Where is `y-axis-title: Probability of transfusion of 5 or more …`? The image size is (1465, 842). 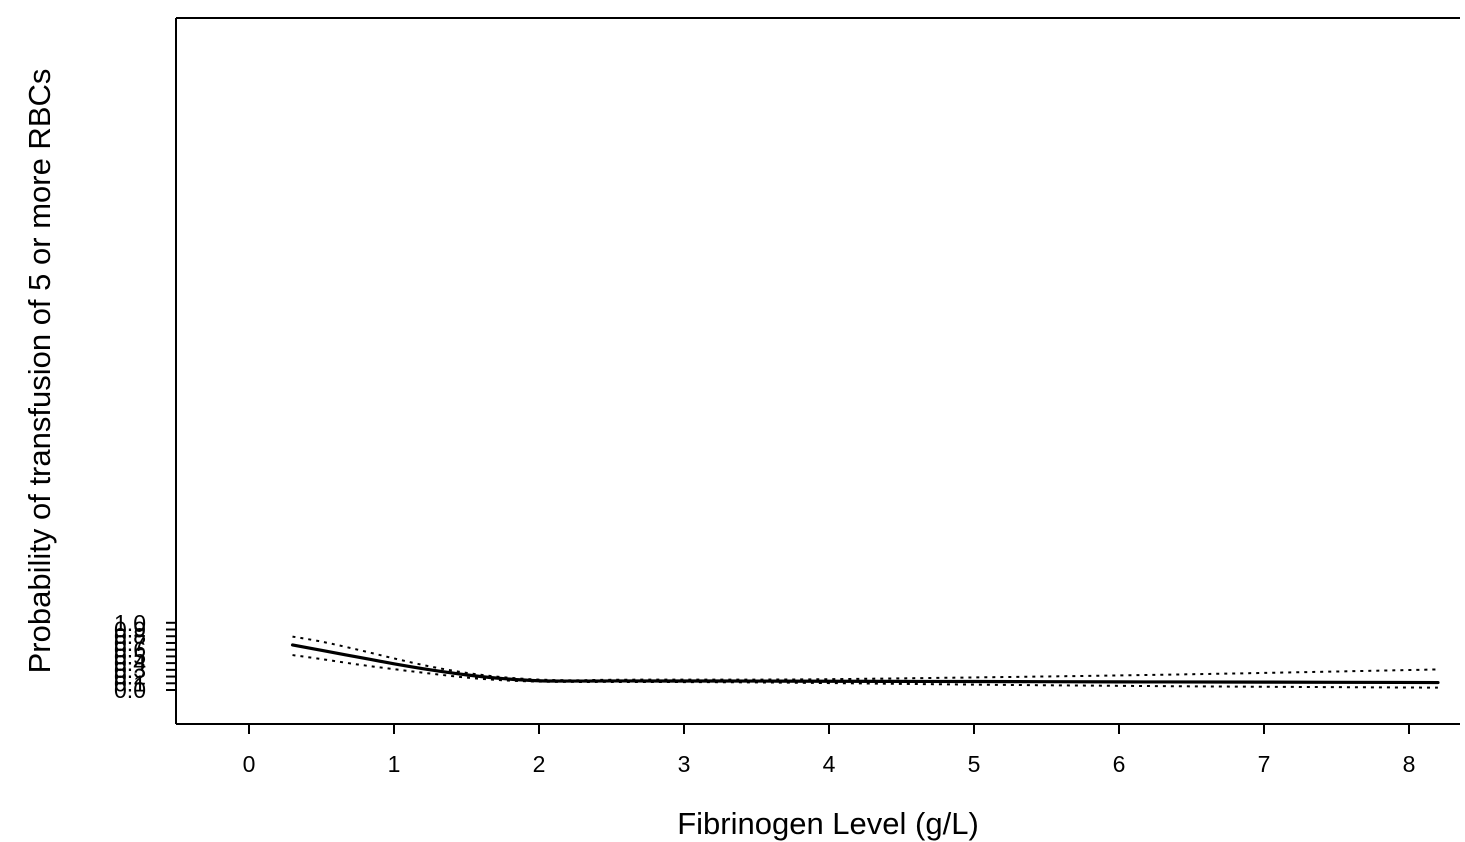
y-axis-title: Probability of transfusion of 5 or more … is located at coordinates (39, 371).